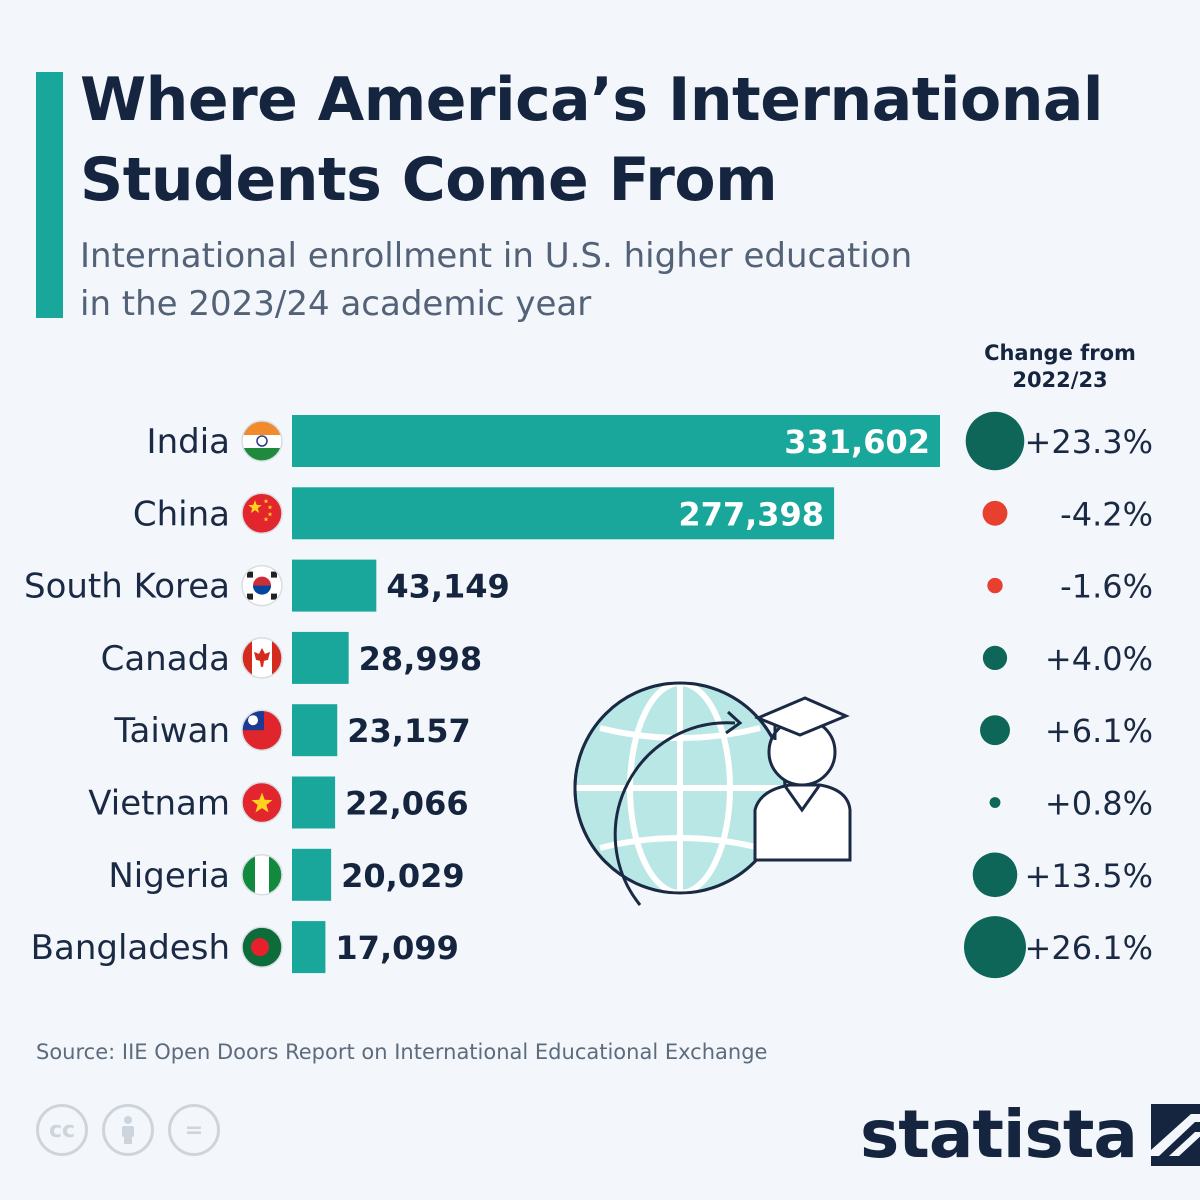  Describe the element at coordinates (262, 441) in the screenshot. I see `india-flag-icon` at that location.